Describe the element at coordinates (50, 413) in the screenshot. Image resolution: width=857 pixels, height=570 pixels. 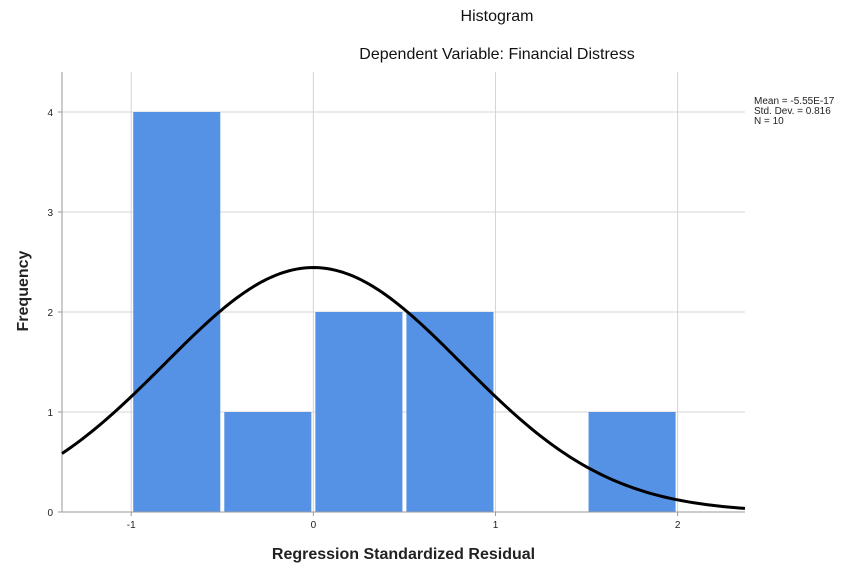
I see `y-tick-label: 1` at that location.